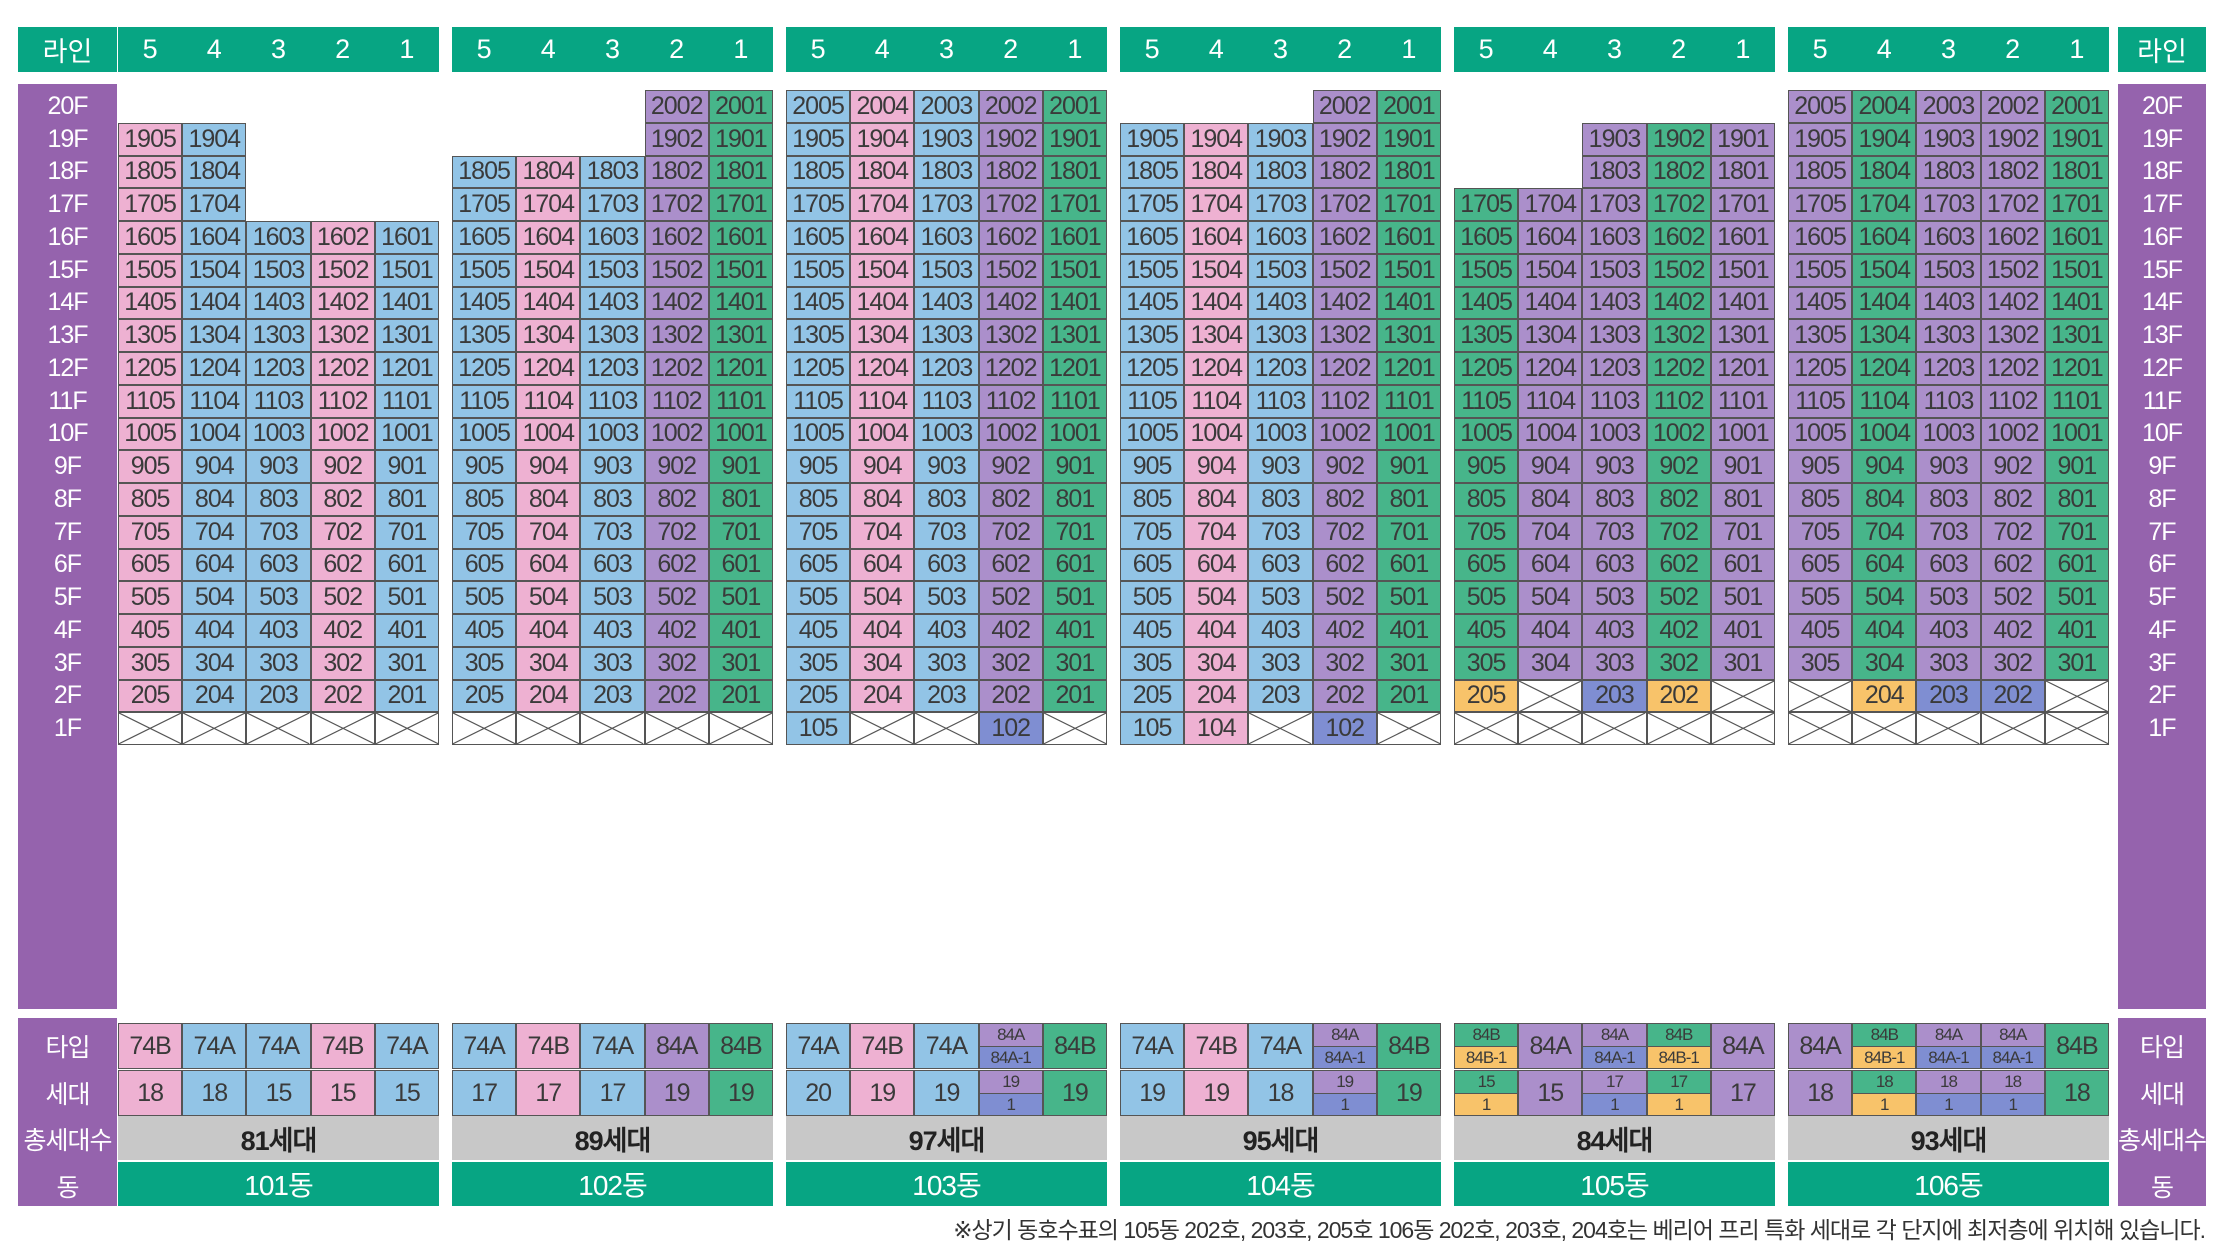 The height and width of the screenshot is (1247, 2213). I want to click on unit-cell: 1803, so click(946, 172).